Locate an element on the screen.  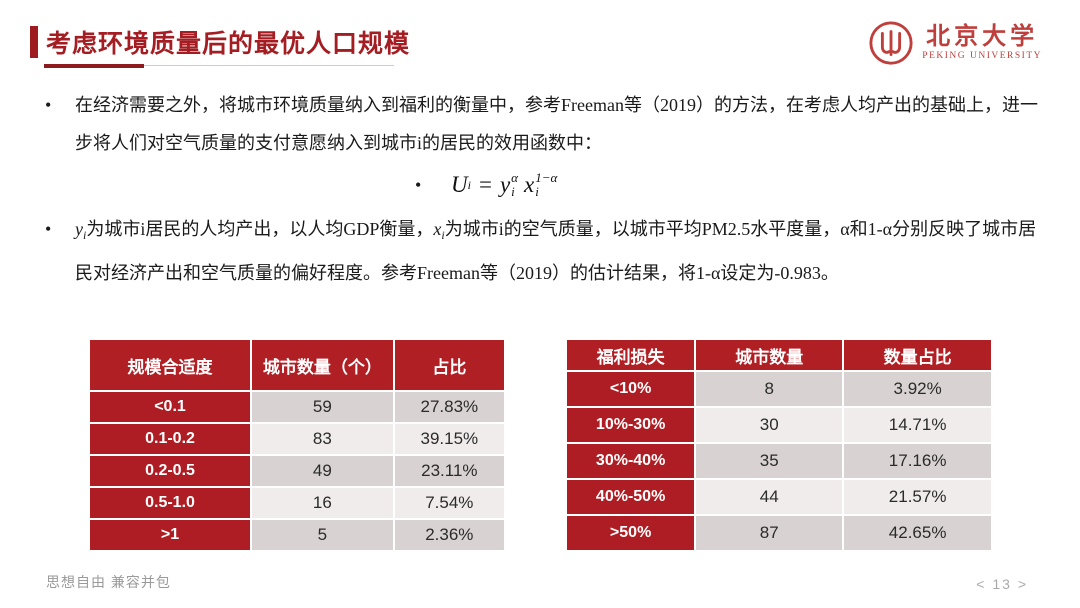
table-row: 0.2-0.5 49 23.11% is located at coordinates (297, 471).